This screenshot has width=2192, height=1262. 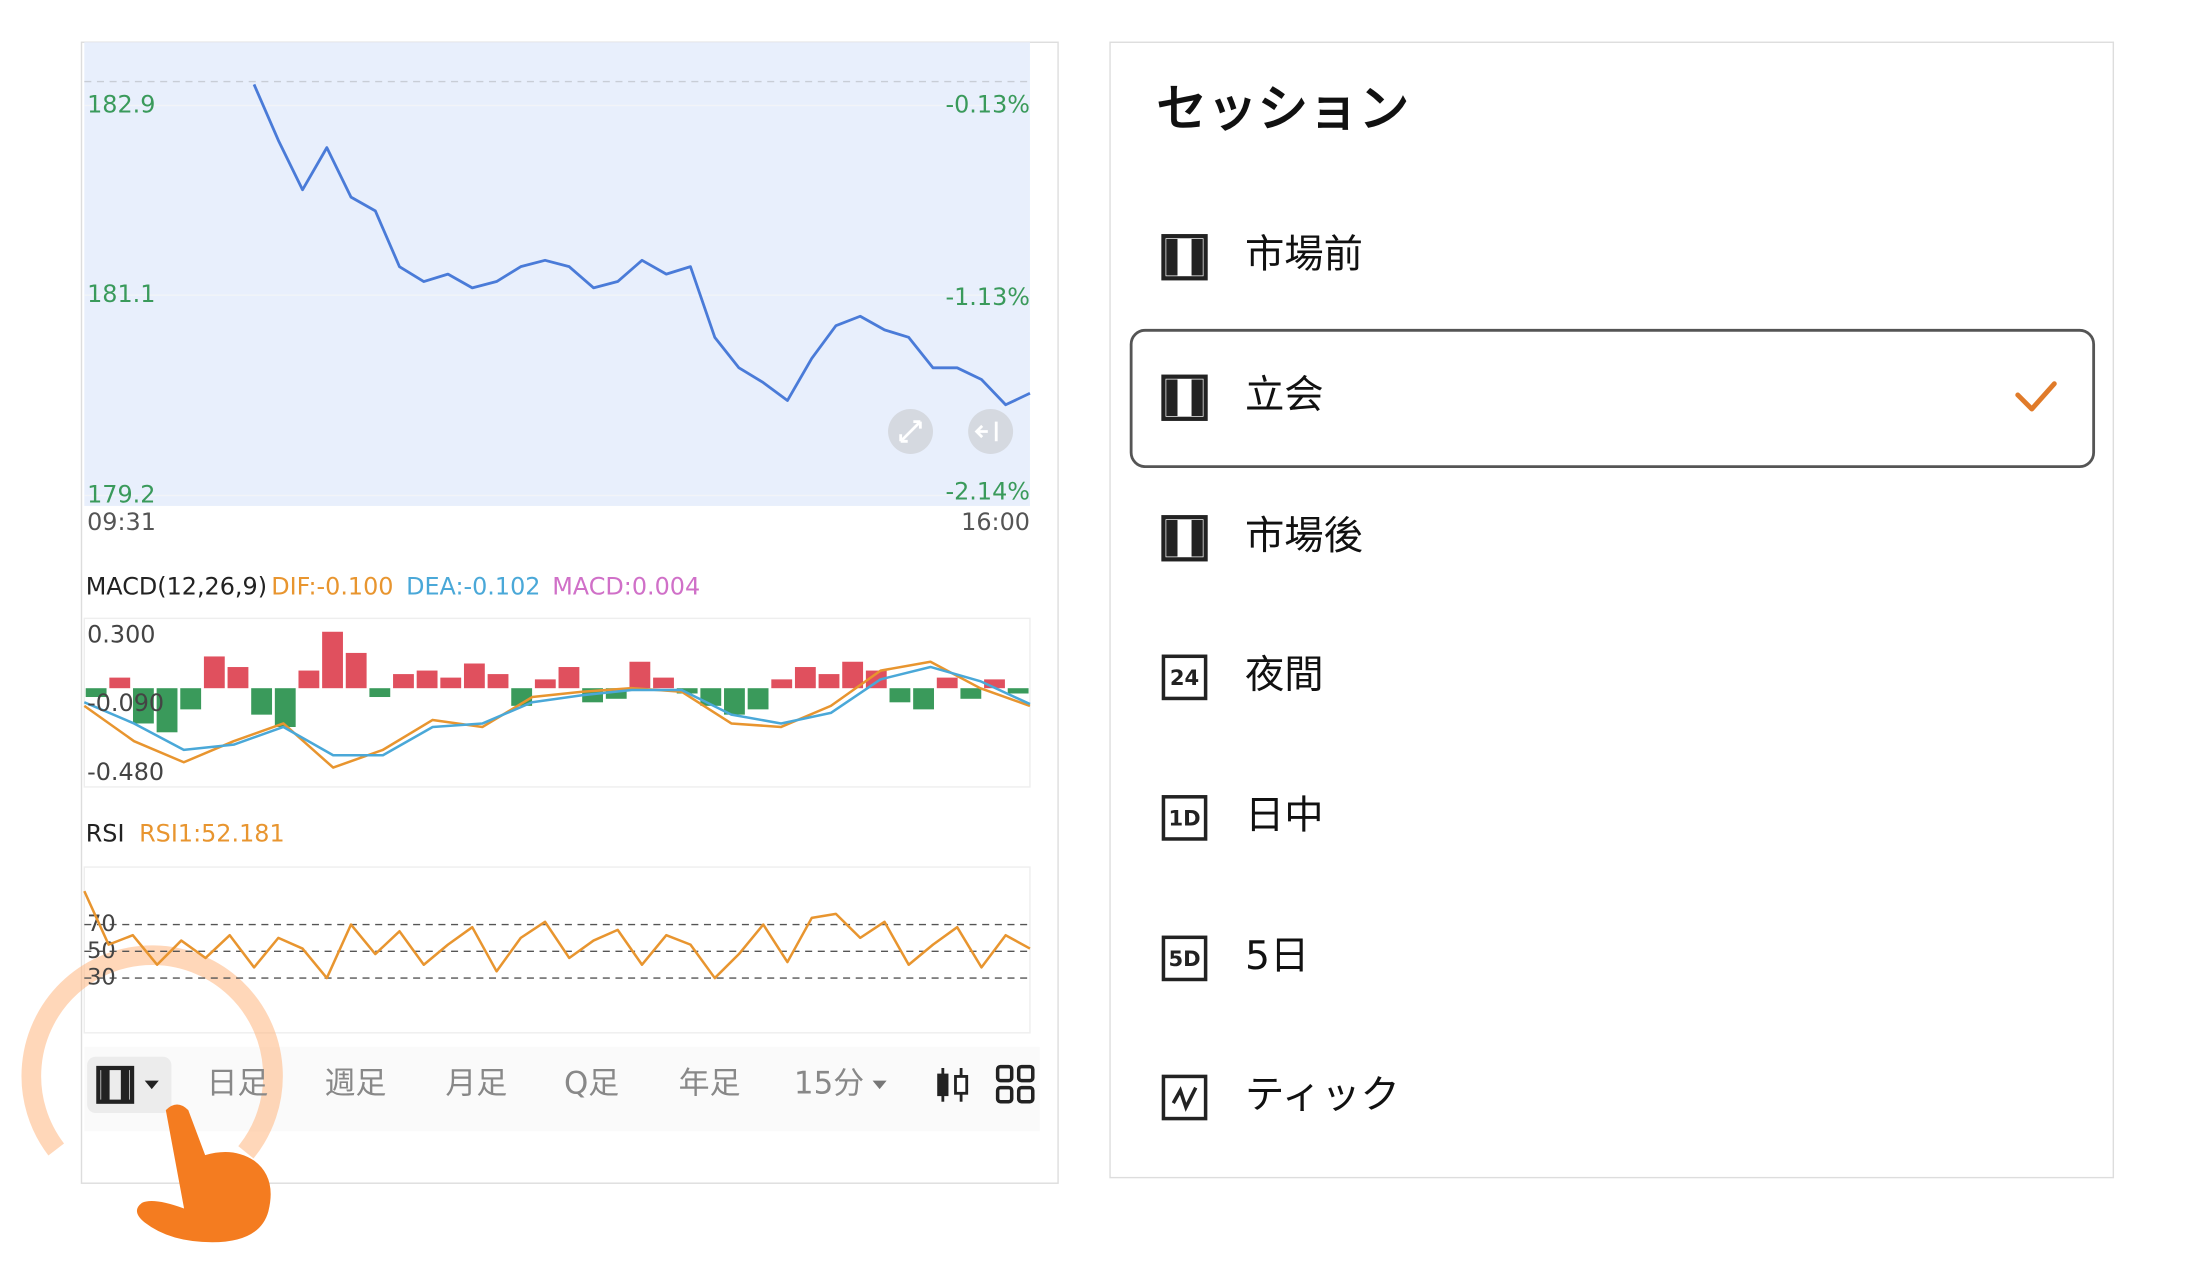 I want to click on rsi-label: RSI1:52.181, so click(x=212, y=834).